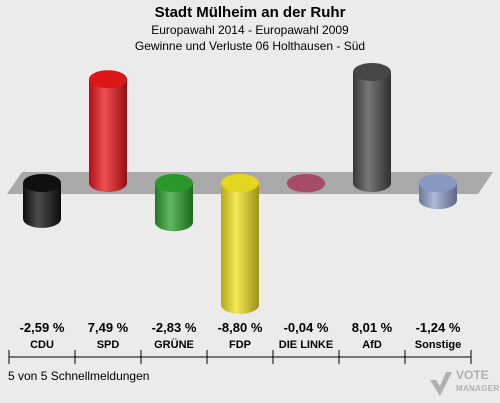 Image resolution: width=500 pixels, height=403 pixels. I want to click on category-label: DIE LINKE, so click(306, 345).